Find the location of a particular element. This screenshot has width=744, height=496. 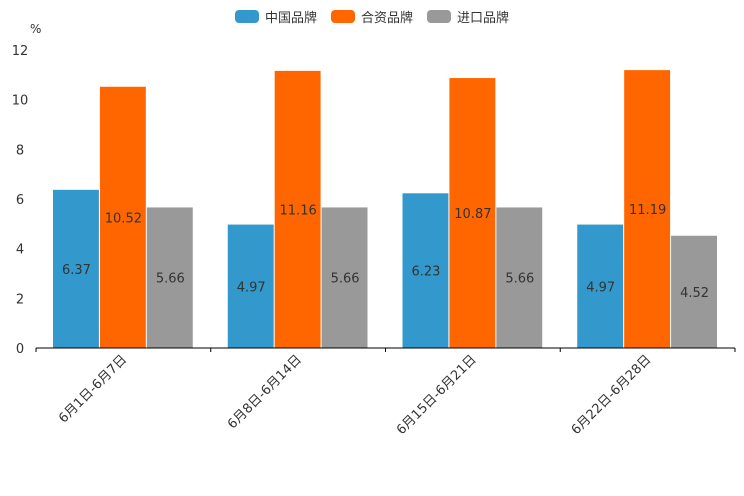

x-category-label: 6月22日-6月28日 is located at coordinates (612, 395).